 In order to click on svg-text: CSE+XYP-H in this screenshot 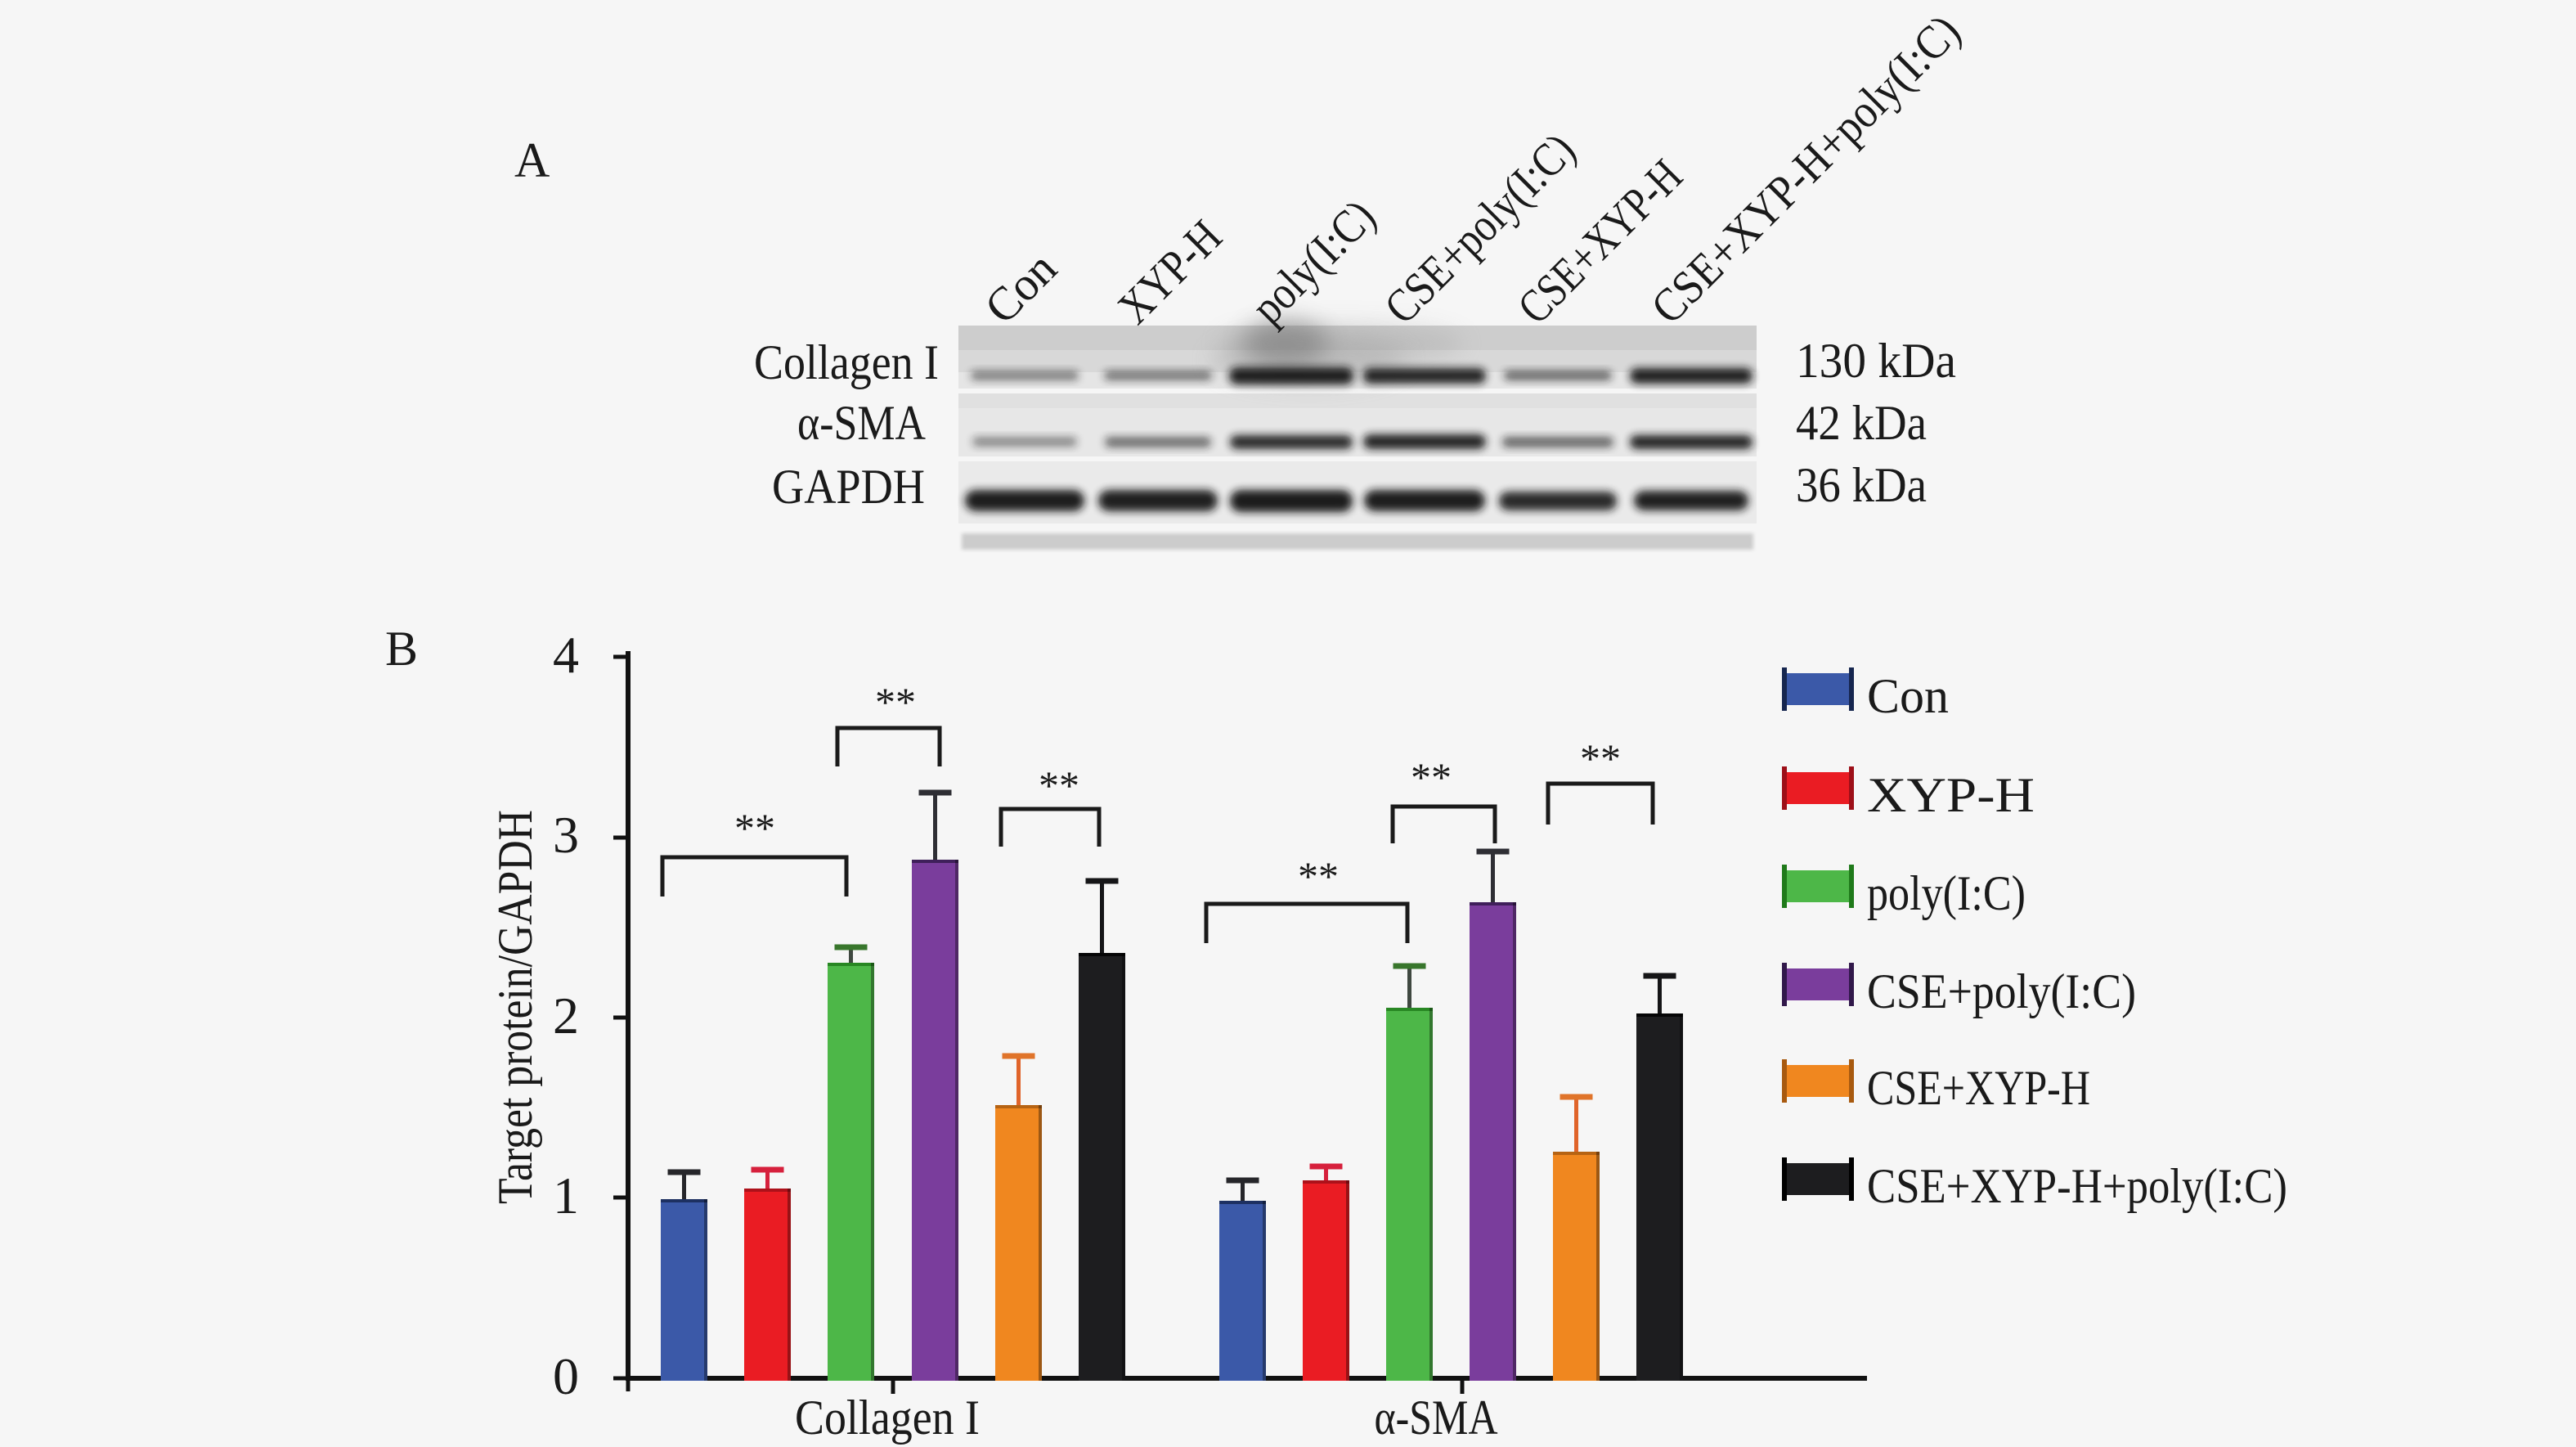, I will do `click(1978, 1088)`.